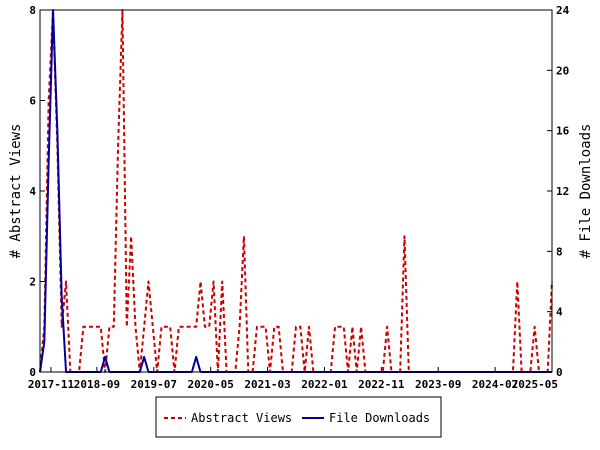 The height and width of the screenshot is (450, 600). What do you see at coordinates (562, 70) in the screenshot?
I see `right-y-tick-label: 20` at bounding box center [562, 70].